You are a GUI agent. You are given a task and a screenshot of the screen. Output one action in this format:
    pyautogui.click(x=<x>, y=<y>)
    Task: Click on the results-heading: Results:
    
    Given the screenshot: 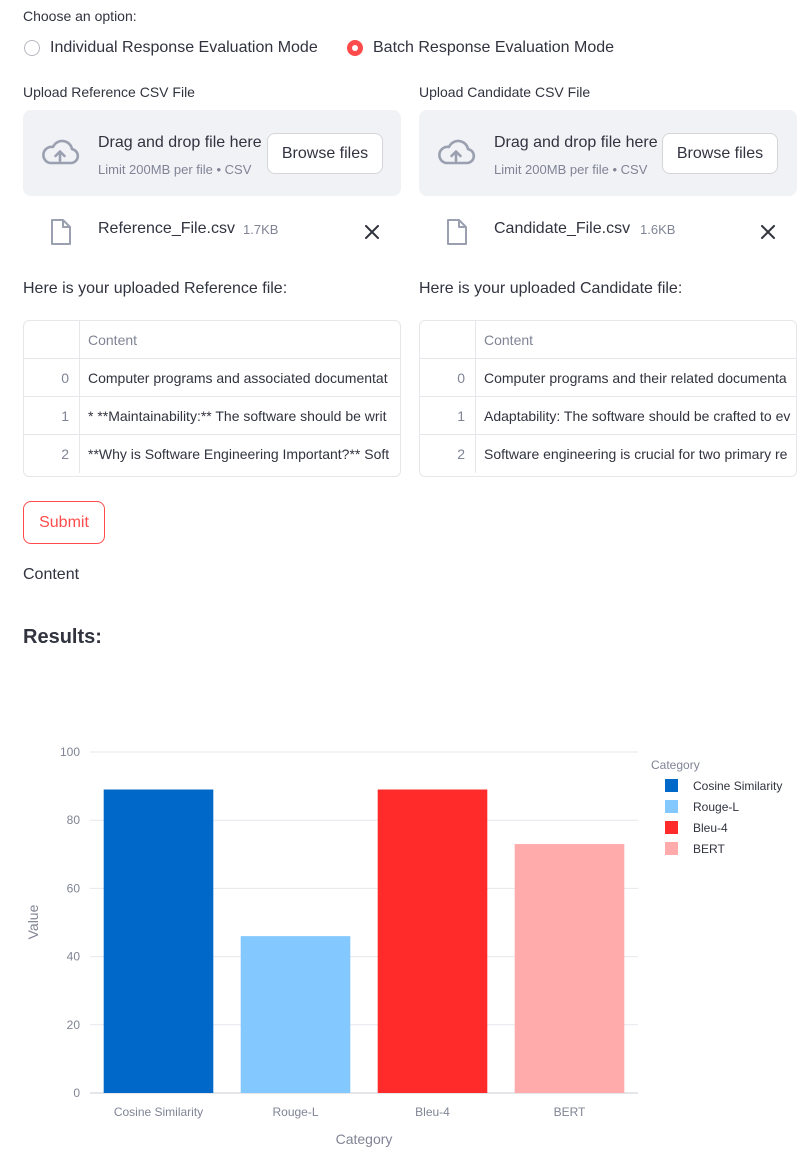 What is the action you would take?
    pyautogui.click(x=62, y=637)
    